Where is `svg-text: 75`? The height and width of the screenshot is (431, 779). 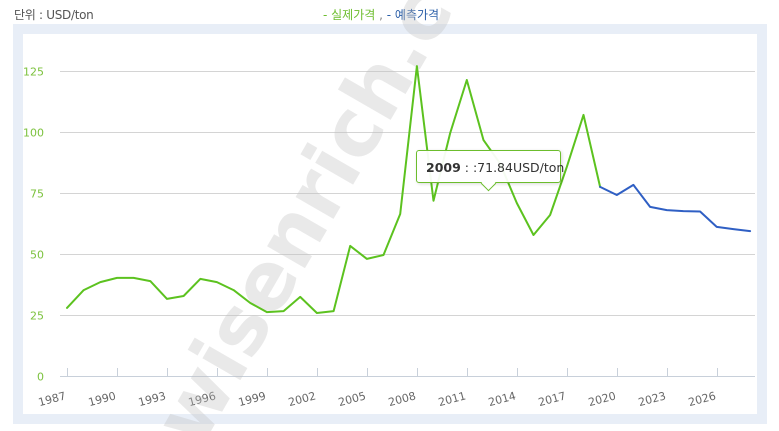 svg-text: 75 is located at coordinates (37, 194).